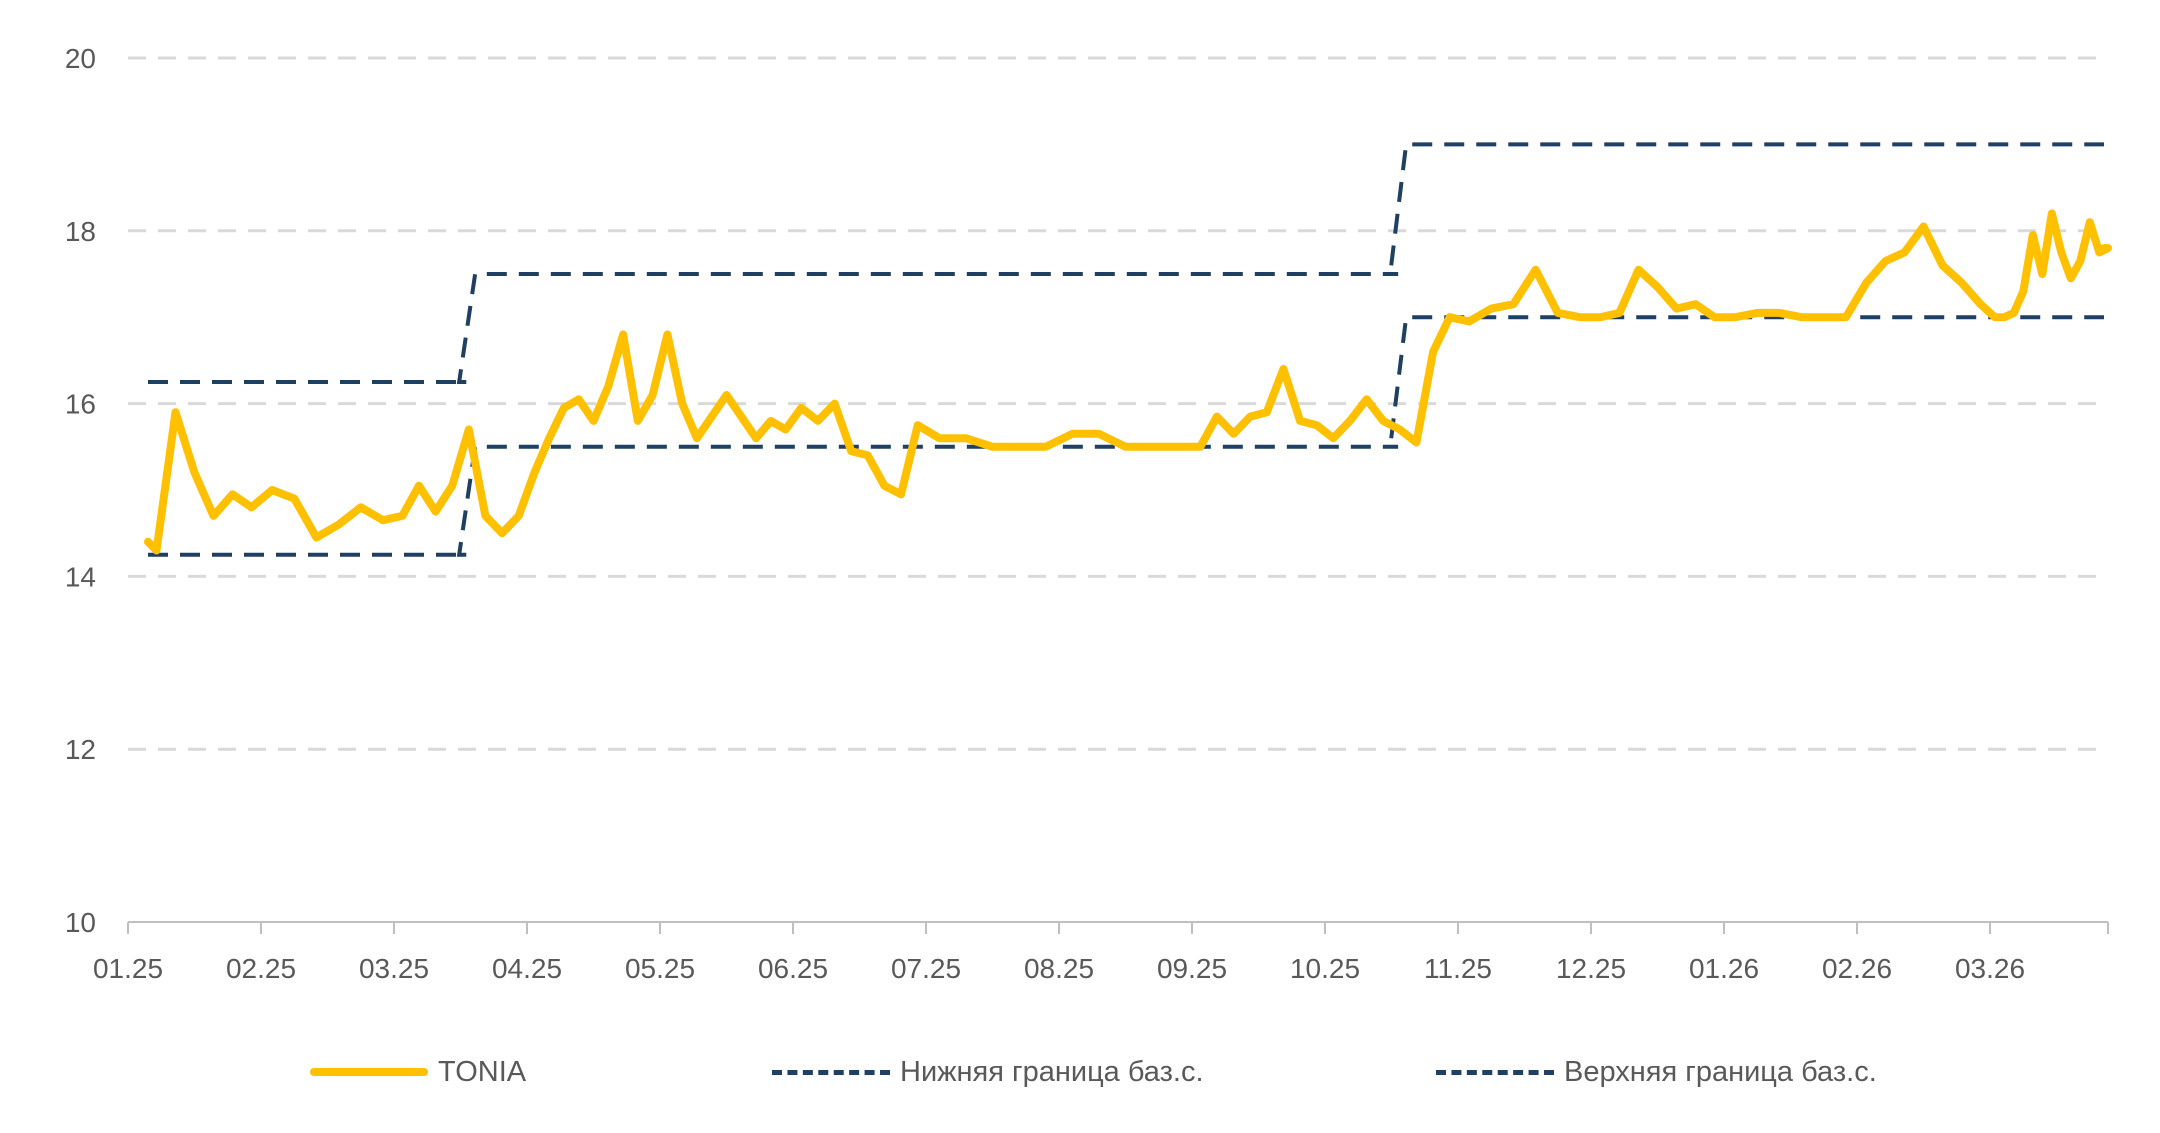 The height and width of the screenshot is (1133, 2160). Describe the element at coordinates (527, 968) in the screenshot. I see `x-tick-label: 04.25` at that location.